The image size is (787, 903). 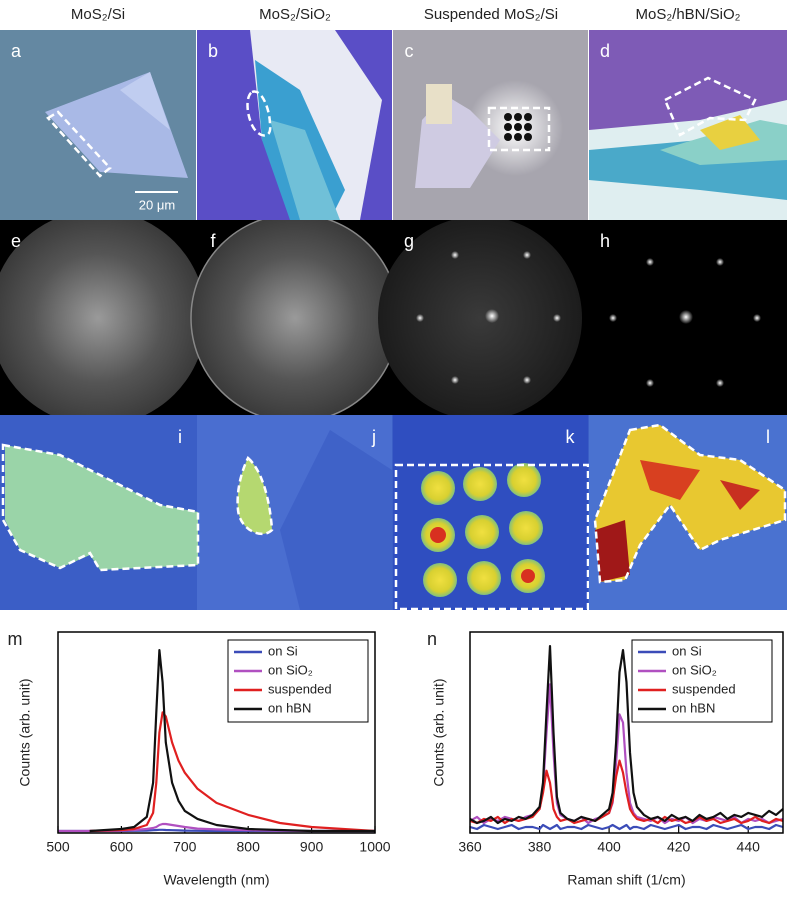 I want to click on column-title: MoS₂/hBN/SiO₂, so click(x=687, y=14).